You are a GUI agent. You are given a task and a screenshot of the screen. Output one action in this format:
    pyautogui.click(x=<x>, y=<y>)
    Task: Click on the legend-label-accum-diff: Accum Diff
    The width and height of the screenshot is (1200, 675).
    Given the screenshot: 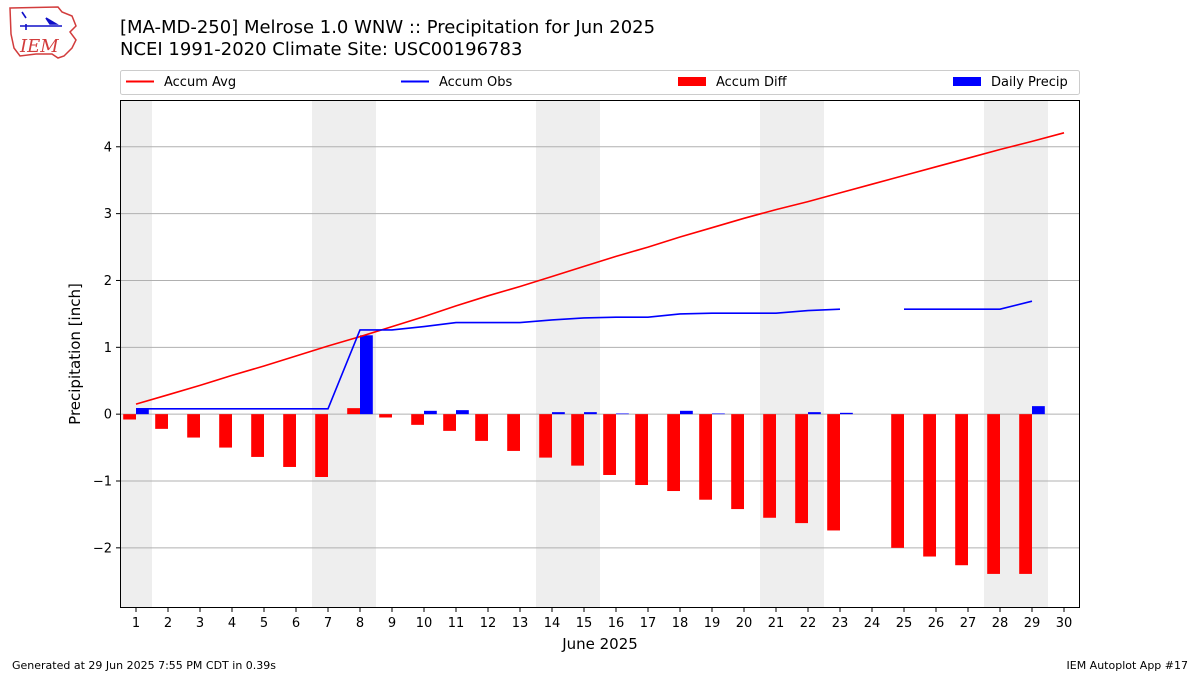 What is the action you would take?
    pyautogui.click(x=752, y=82)
    